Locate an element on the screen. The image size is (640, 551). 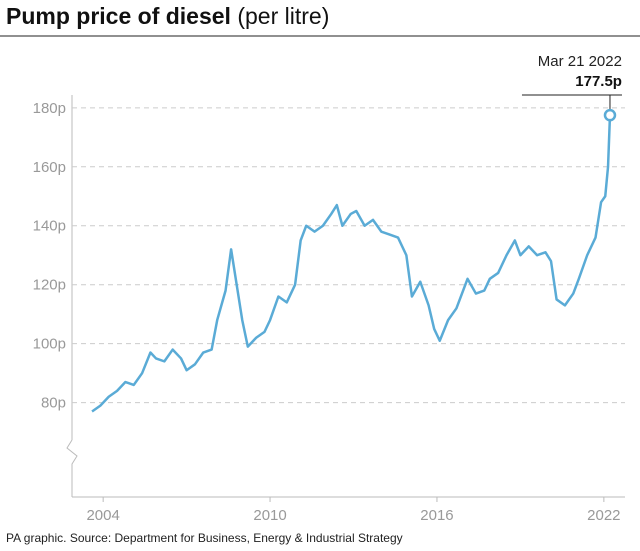
x-tick-label: 2010 is located at coordinates (269, 515).